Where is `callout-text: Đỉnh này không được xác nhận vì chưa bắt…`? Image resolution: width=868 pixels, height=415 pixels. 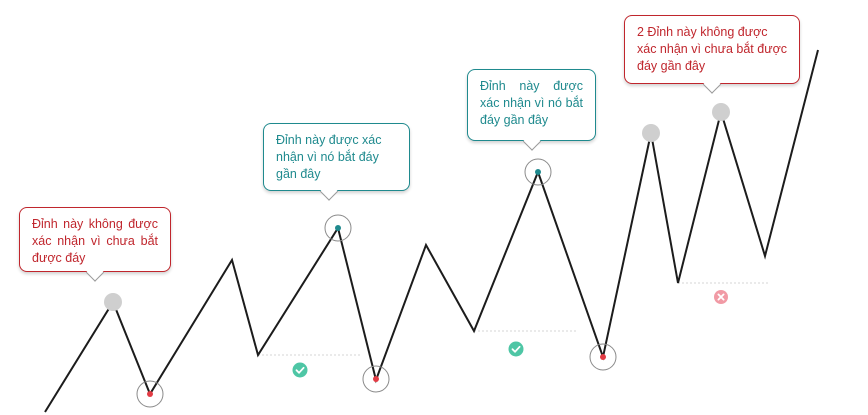
callout-text: Đỉnh này không được xác nhận vì chưa bắt… is located at coordinates (95, 241).